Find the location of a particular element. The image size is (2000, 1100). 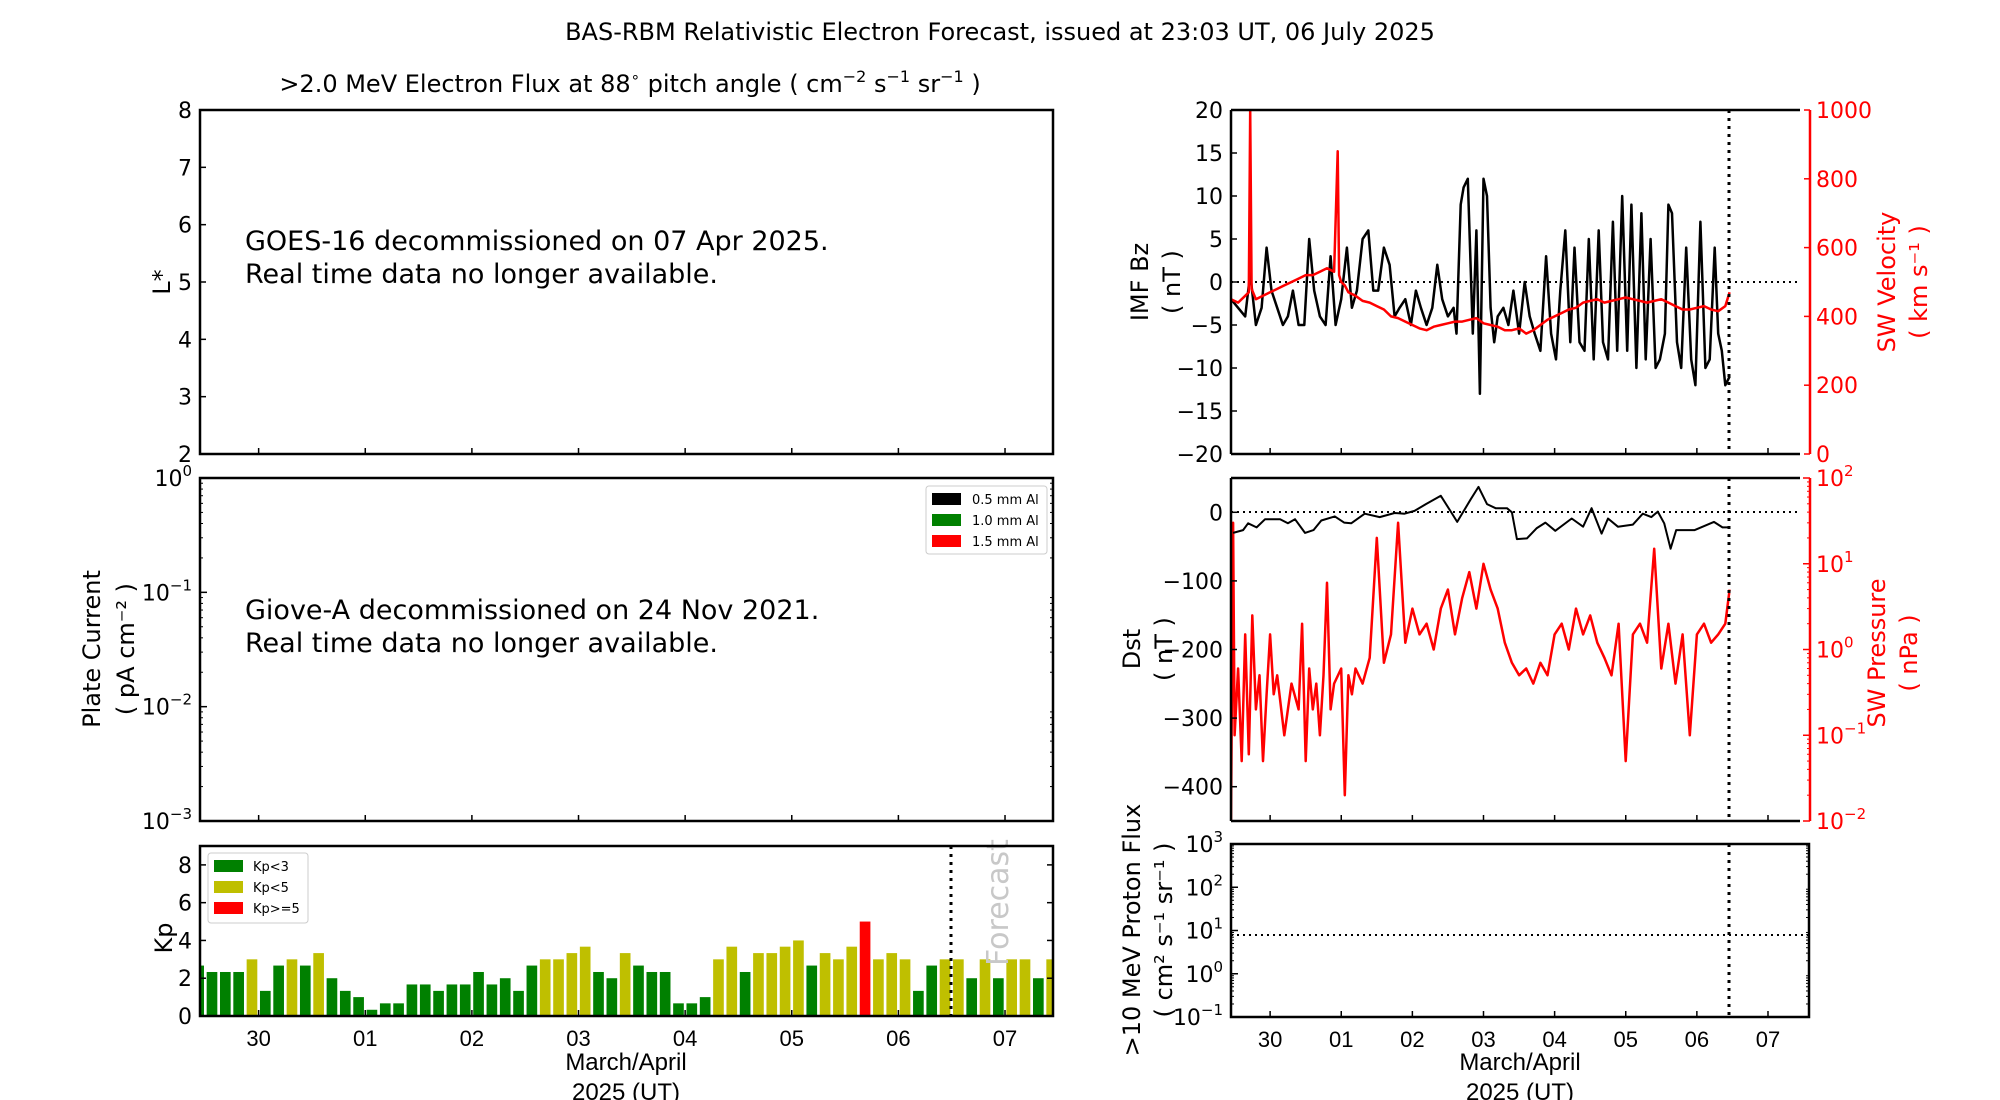

x-tick-label: 03 is located at coordinates (578, 1038).